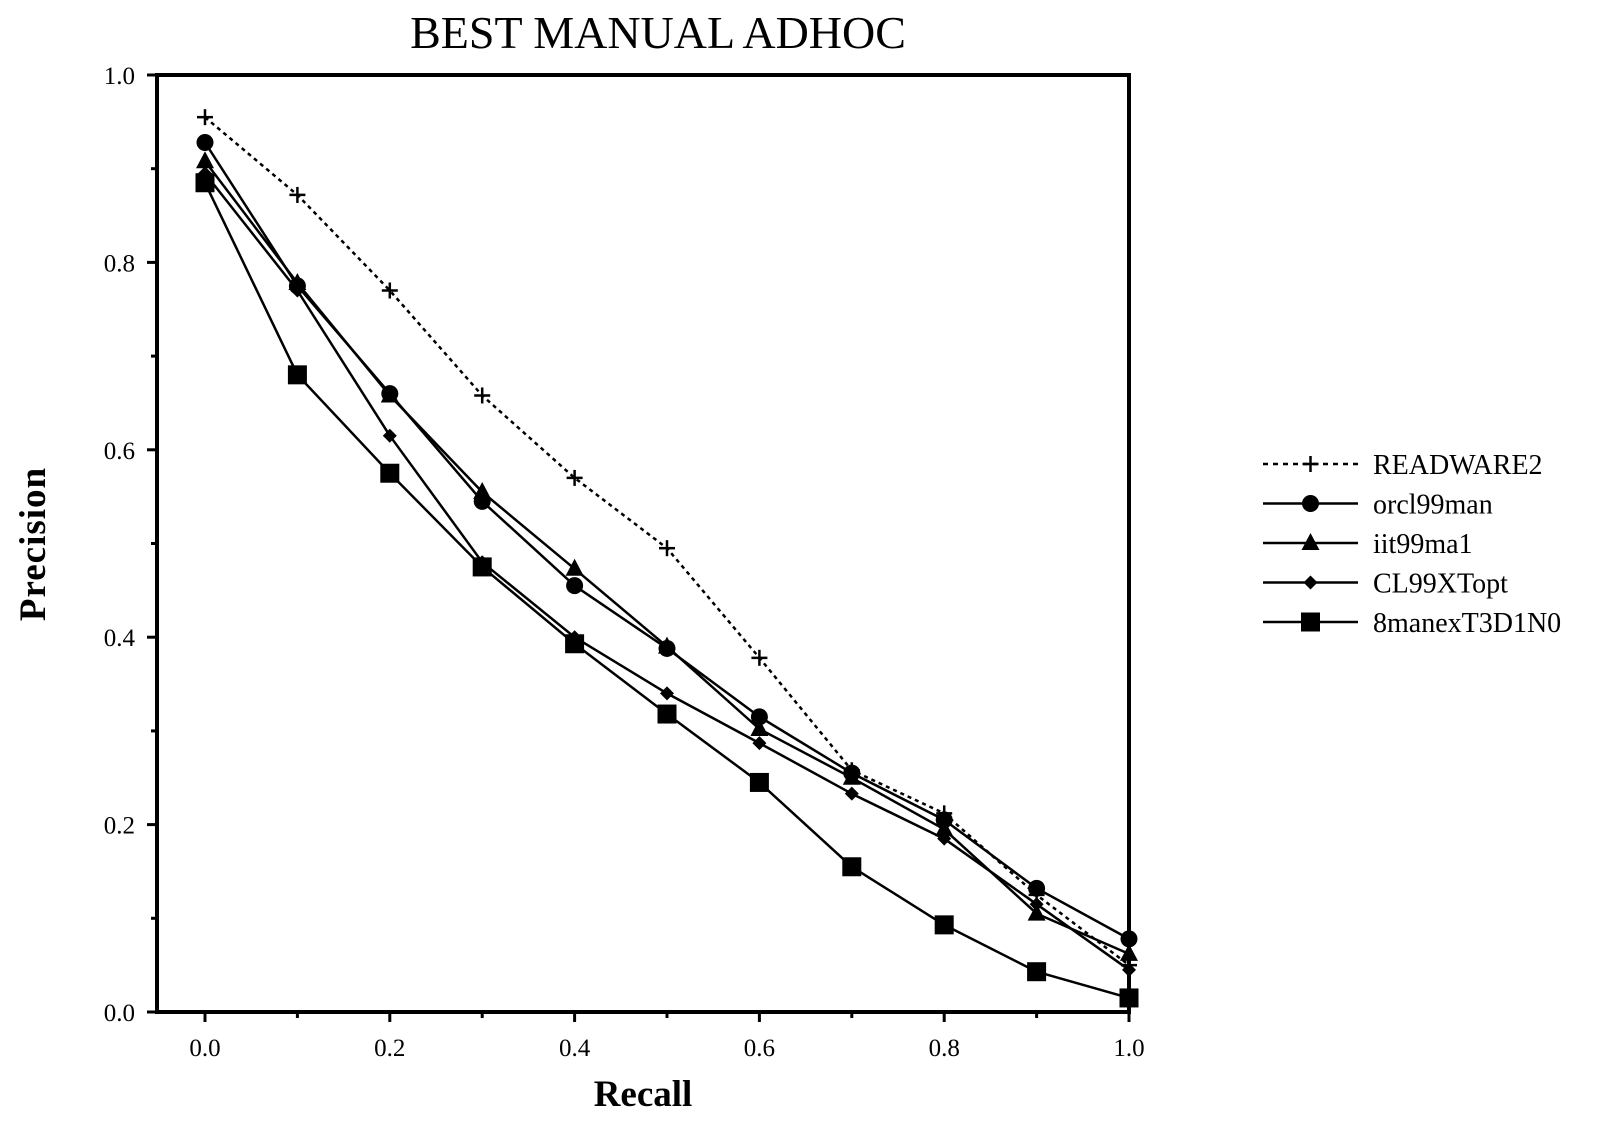 This screenshot has width=1608, height=1121. I want to click on legend-item: 8manexT3D1N0, so click(1412, 623).